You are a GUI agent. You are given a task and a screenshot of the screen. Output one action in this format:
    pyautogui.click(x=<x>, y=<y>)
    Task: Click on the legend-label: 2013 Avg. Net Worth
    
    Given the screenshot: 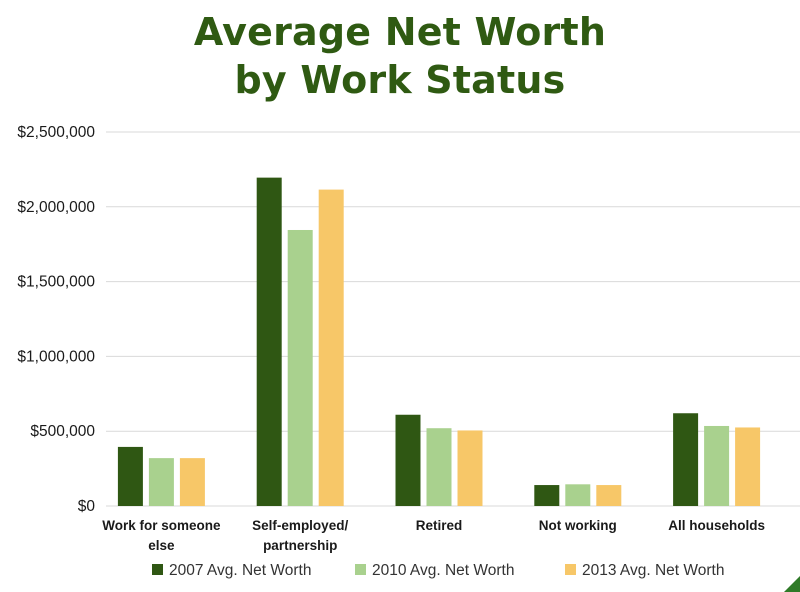 What is the action you would take?
    pyautogui.click(x=653, y=570)
    